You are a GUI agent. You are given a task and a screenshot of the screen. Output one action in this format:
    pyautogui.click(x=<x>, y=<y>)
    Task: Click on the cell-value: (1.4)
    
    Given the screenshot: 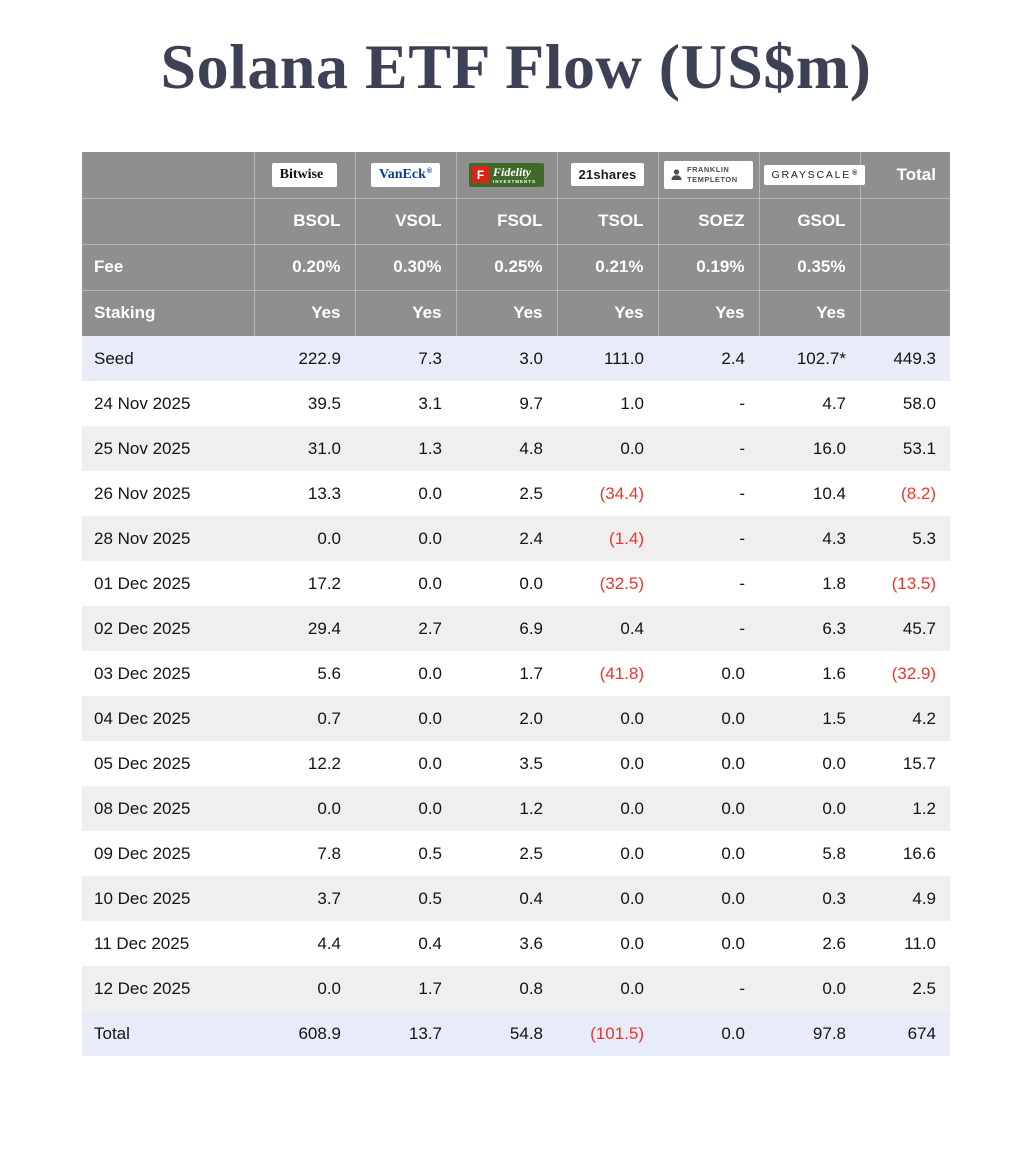 What is the action you would take?
    pyautogui.click(x=607, y=538)
    